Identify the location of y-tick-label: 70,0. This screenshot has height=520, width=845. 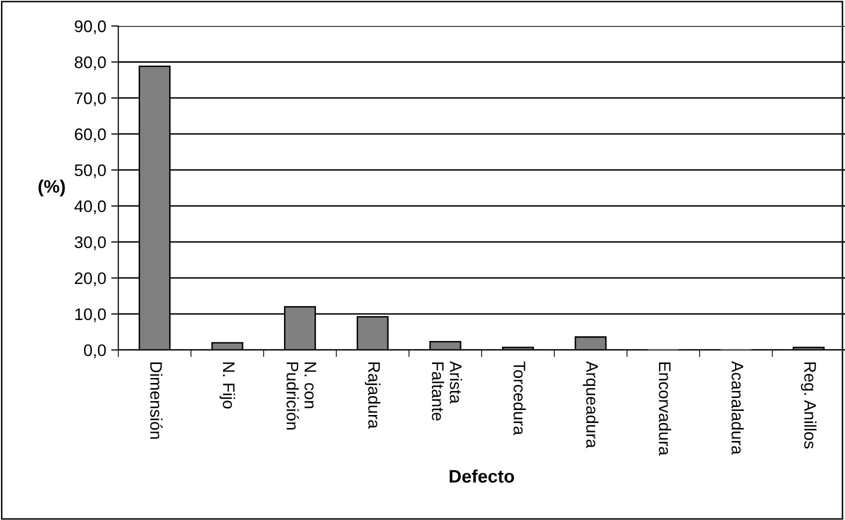
(90, 99).